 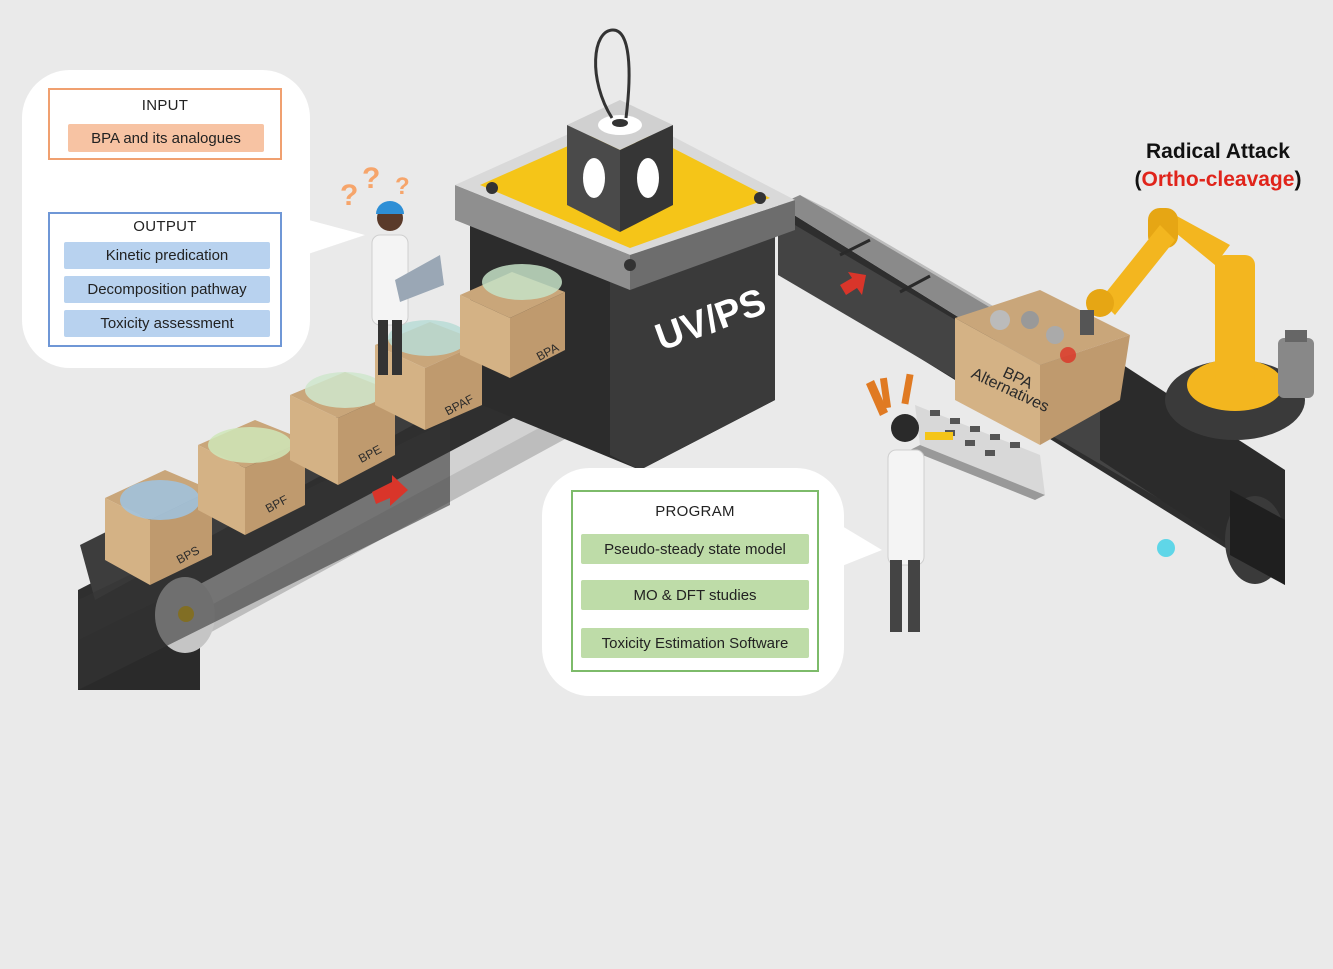 What do you see at coordinates (955, 502) in the screenshot?
I see `scientist-control-panel` at bounding box center [955, 502].